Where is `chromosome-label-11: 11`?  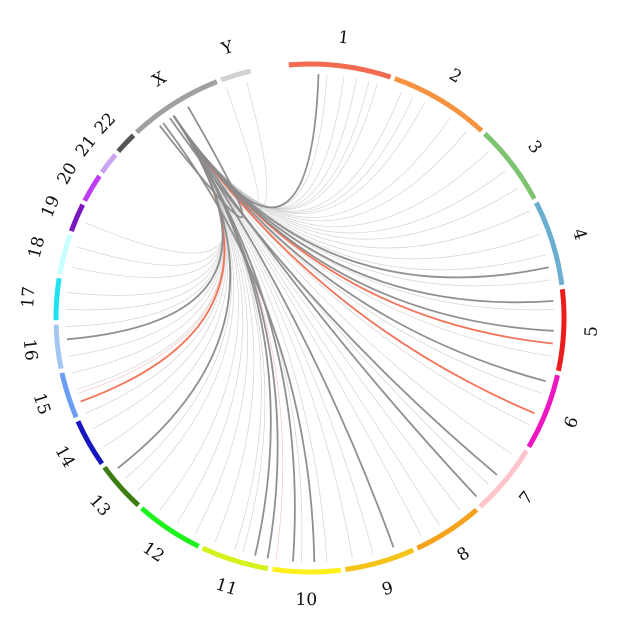 chromosome-label-11: 11 is located at coordinates (226, 588).